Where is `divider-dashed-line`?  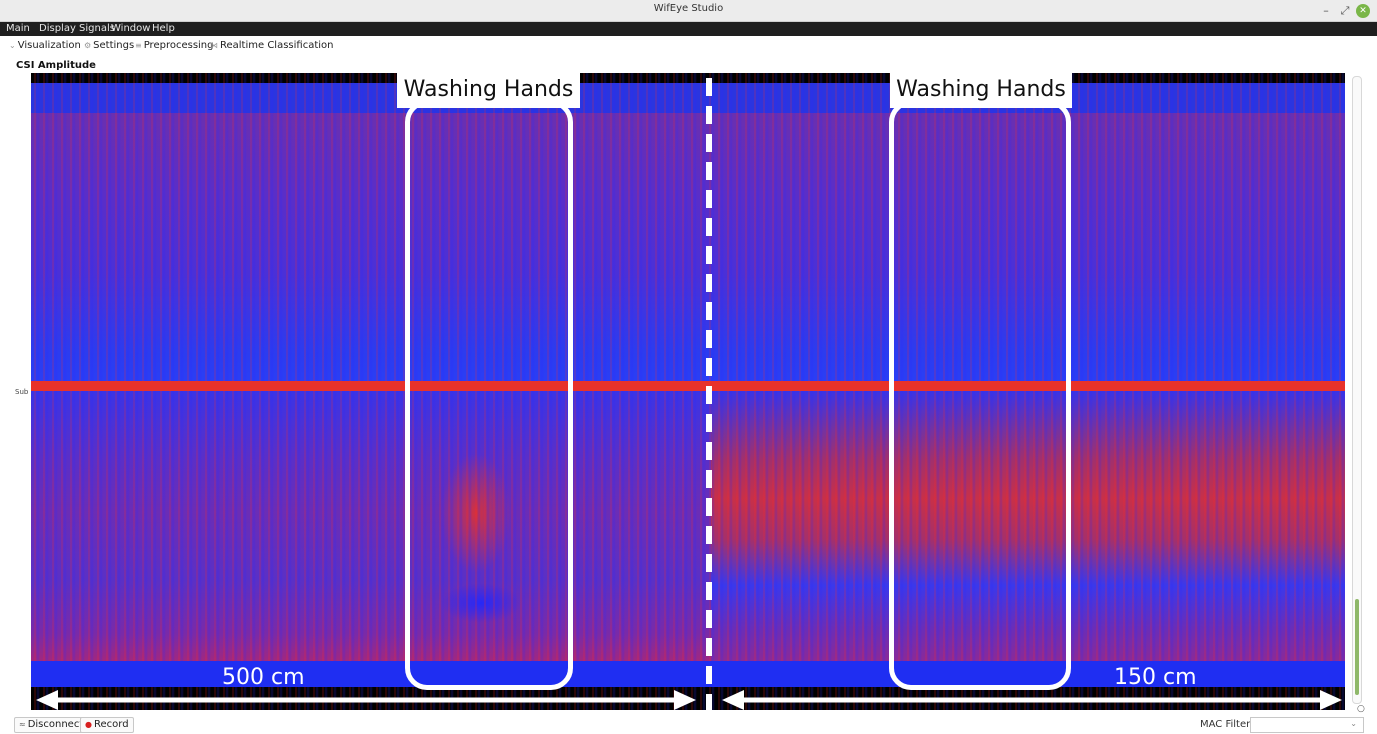 divider-dashed-line is located at coordinates (709, 381).